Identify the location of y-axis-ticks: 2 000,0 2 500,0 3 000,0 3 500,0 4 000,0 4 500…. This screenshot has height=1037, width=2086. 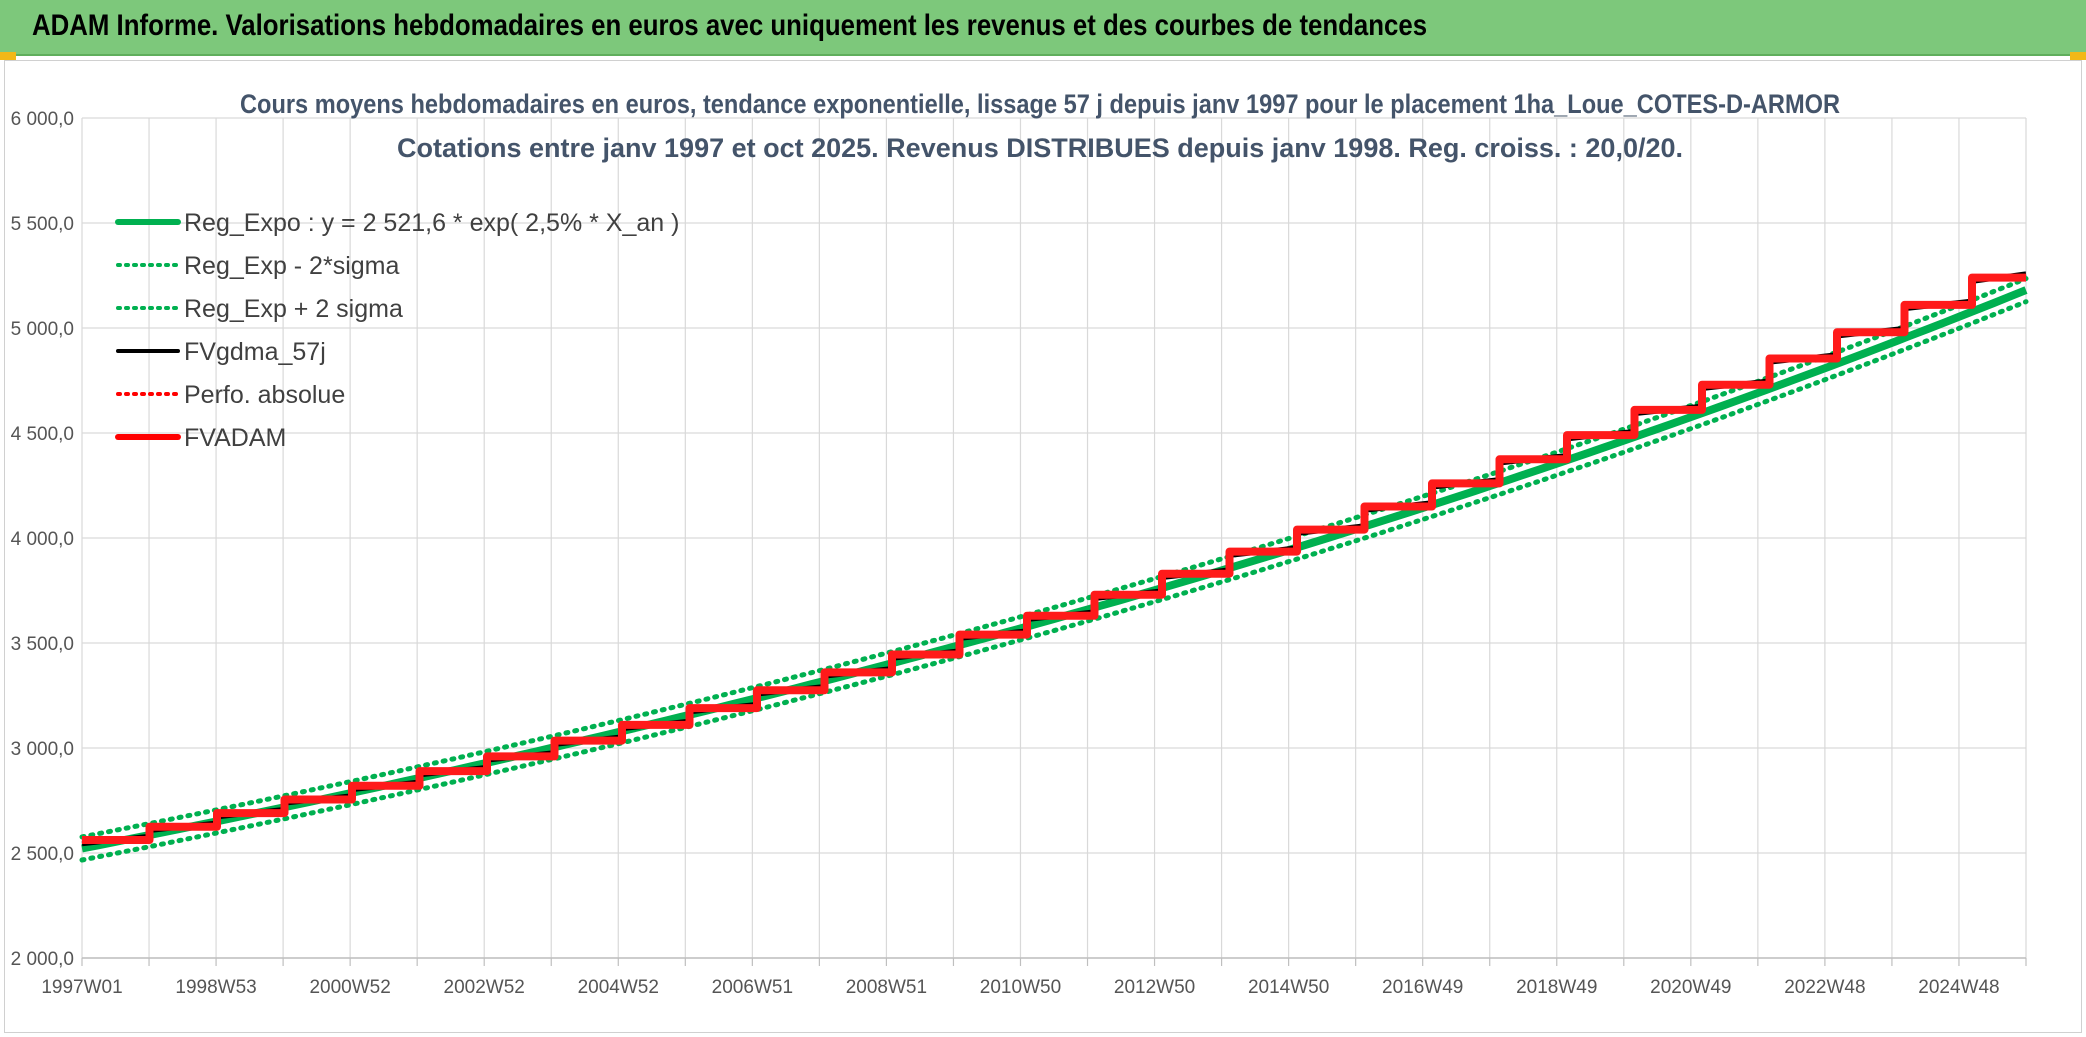
(42, 539).